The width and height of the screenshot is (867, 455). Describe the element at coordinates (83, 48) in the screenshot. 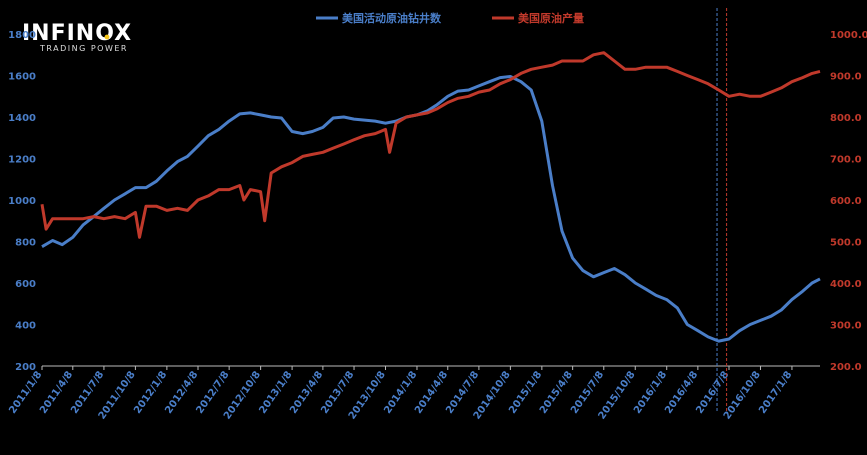

I see `brand-tagline: TRADING POWER` at that location.